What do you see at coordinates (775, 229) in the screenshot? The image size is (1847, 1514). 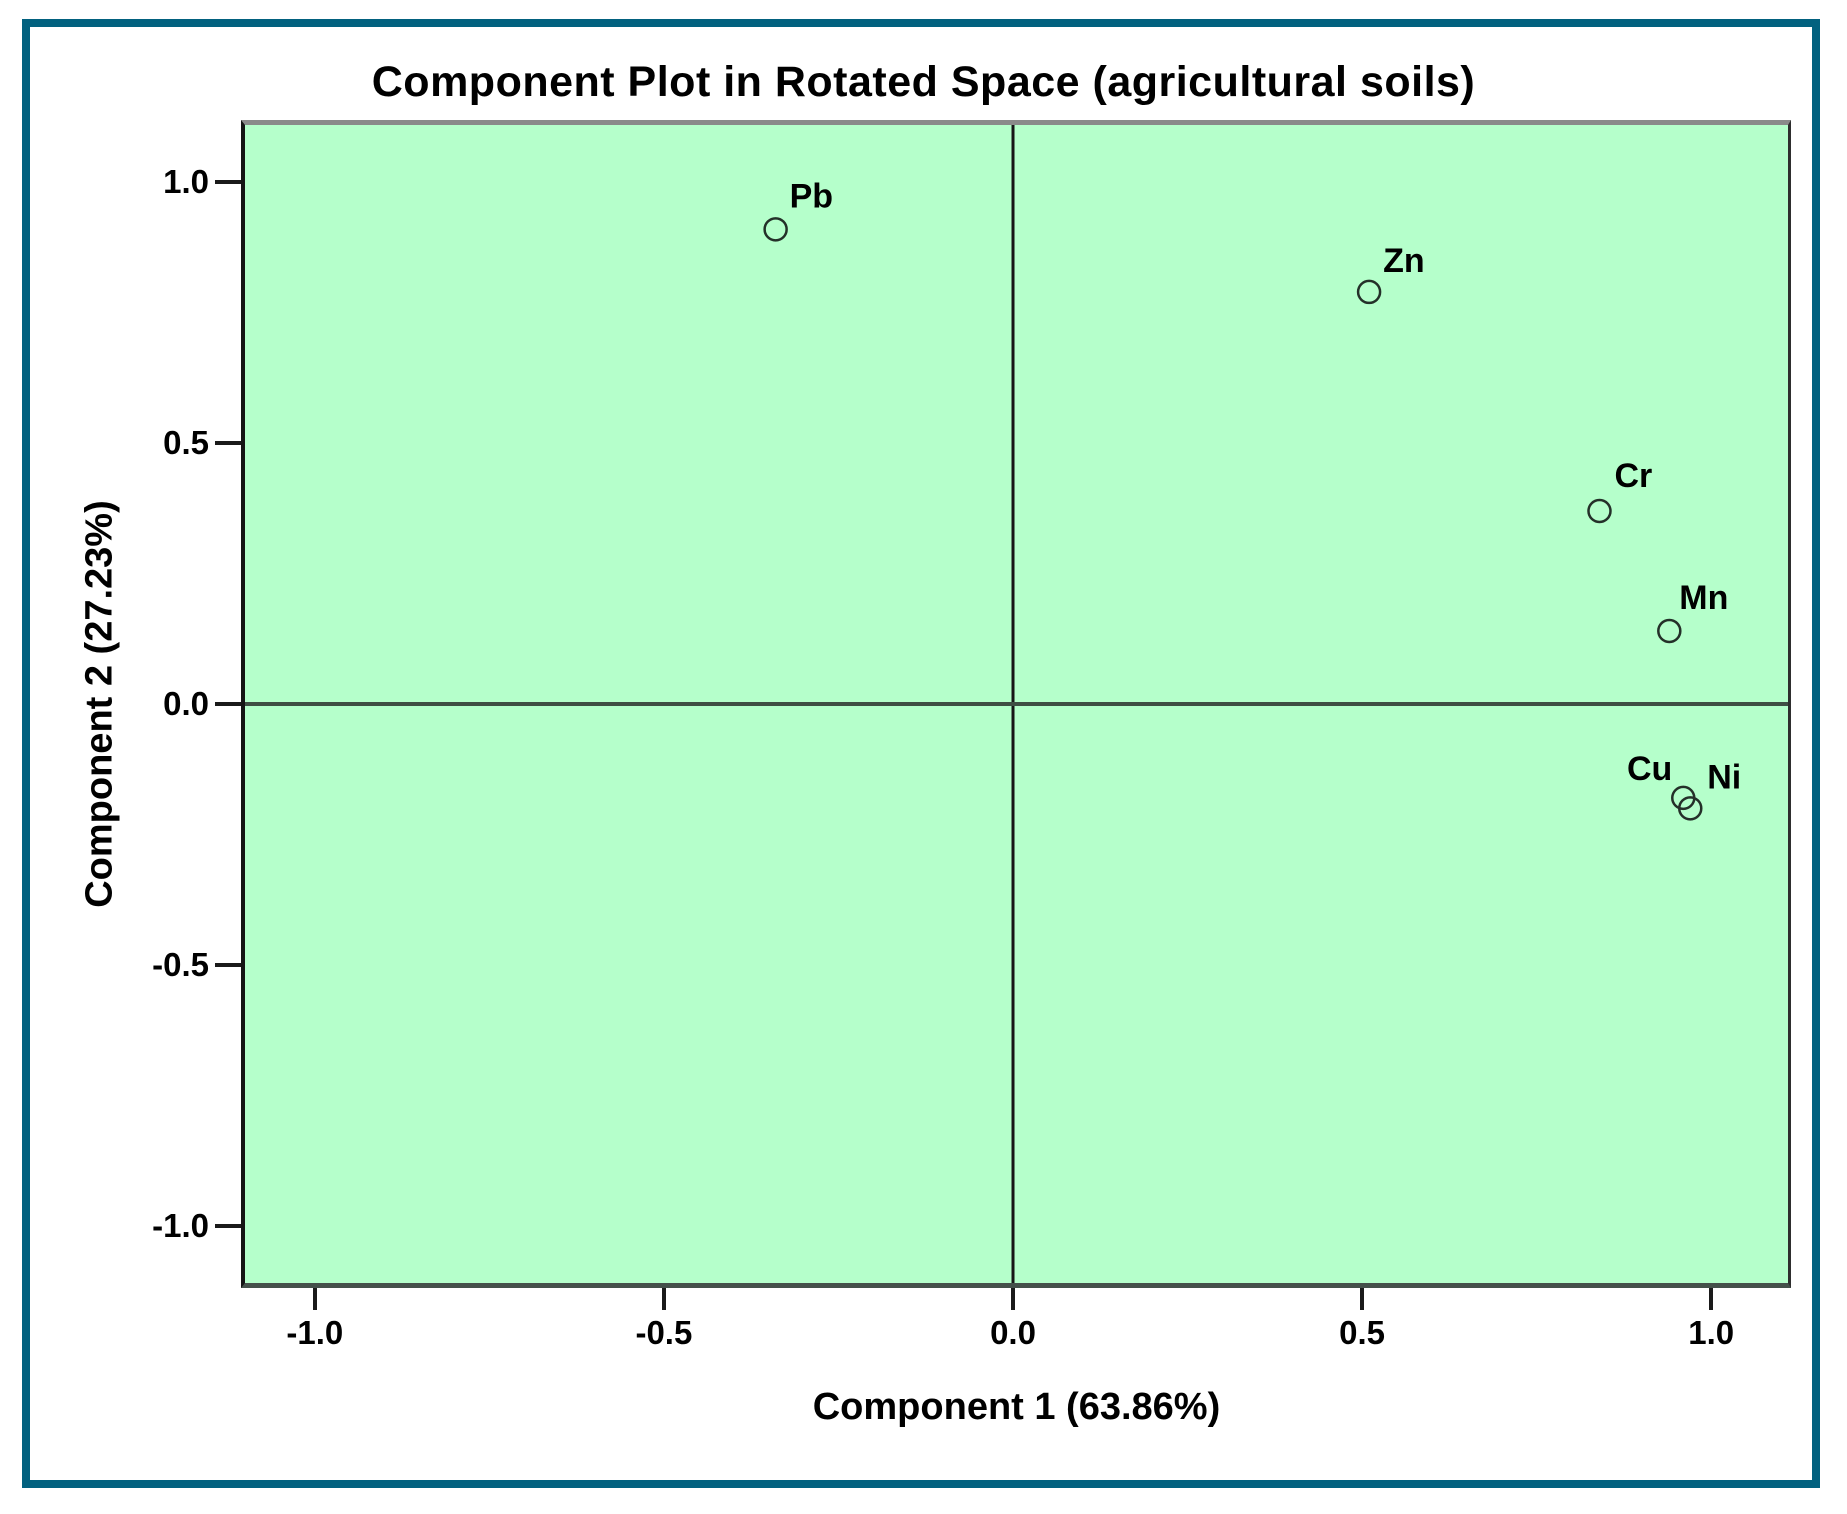 I see `data-point-pb` at bounding box center [775, 229].